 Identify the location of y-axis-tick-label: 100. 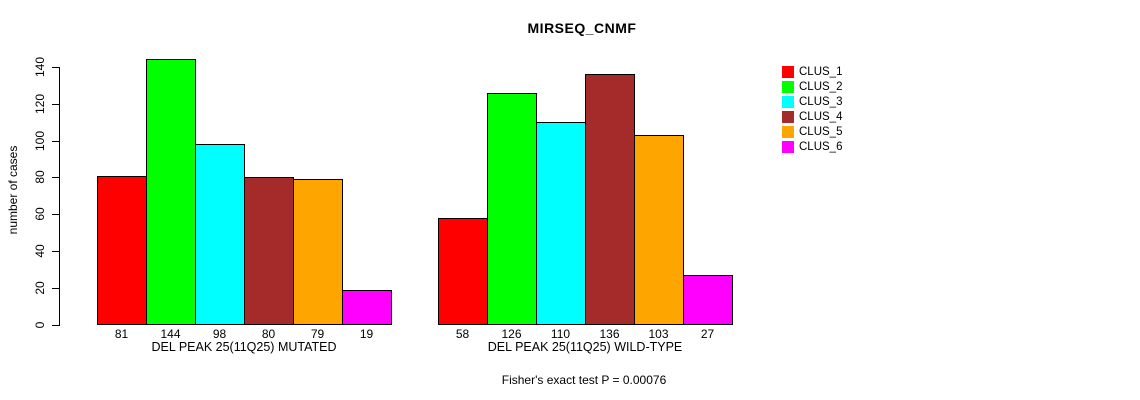
(40, 140).